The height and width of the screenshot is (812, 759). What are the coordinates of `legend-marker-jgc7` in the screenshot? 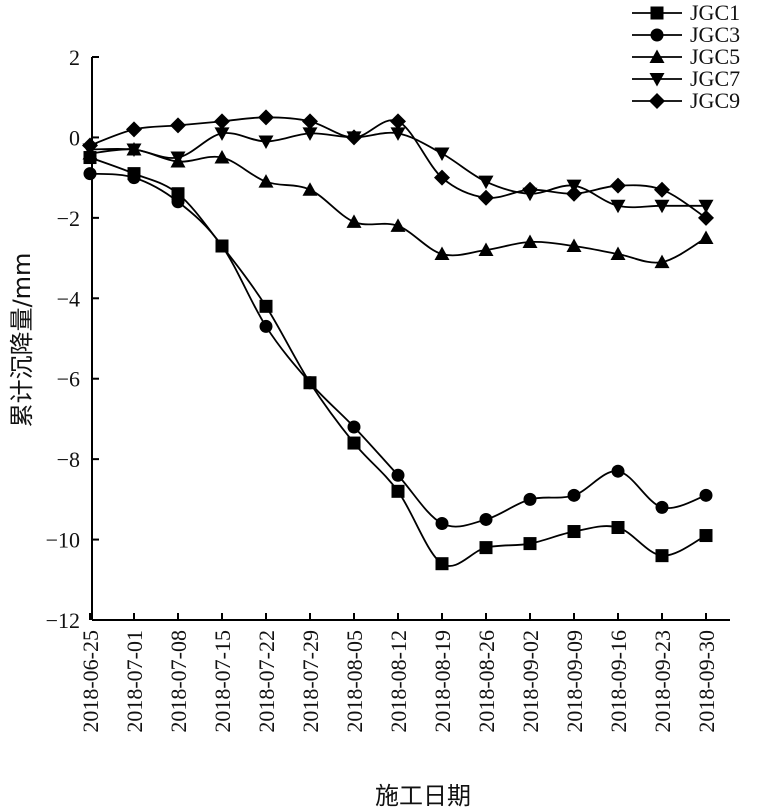 It's located at (657, 80).